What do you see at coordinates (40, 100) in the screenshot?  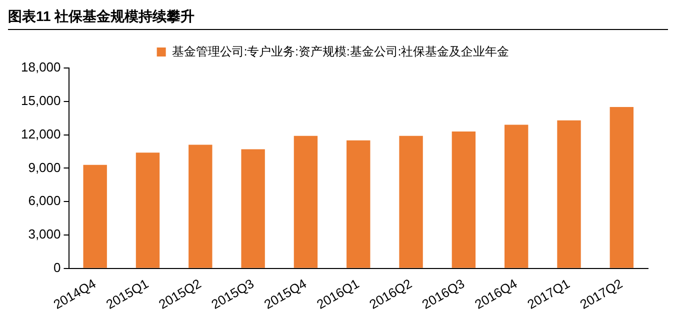 I see `y-tick-label: 15,000` at bounding box center [40, 100].